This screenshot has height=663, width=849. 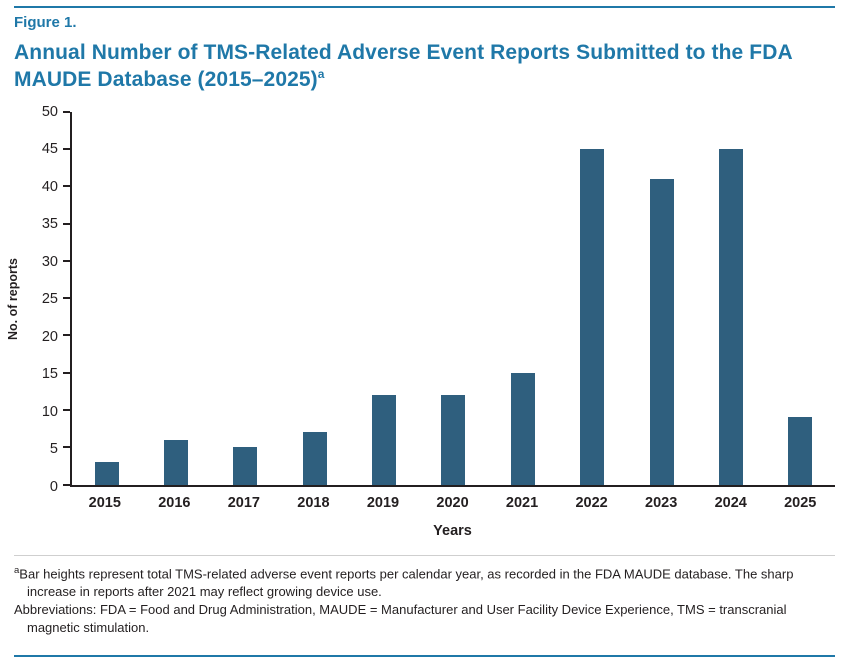 I want to click on bar-2016, so click(x=176, y=462).